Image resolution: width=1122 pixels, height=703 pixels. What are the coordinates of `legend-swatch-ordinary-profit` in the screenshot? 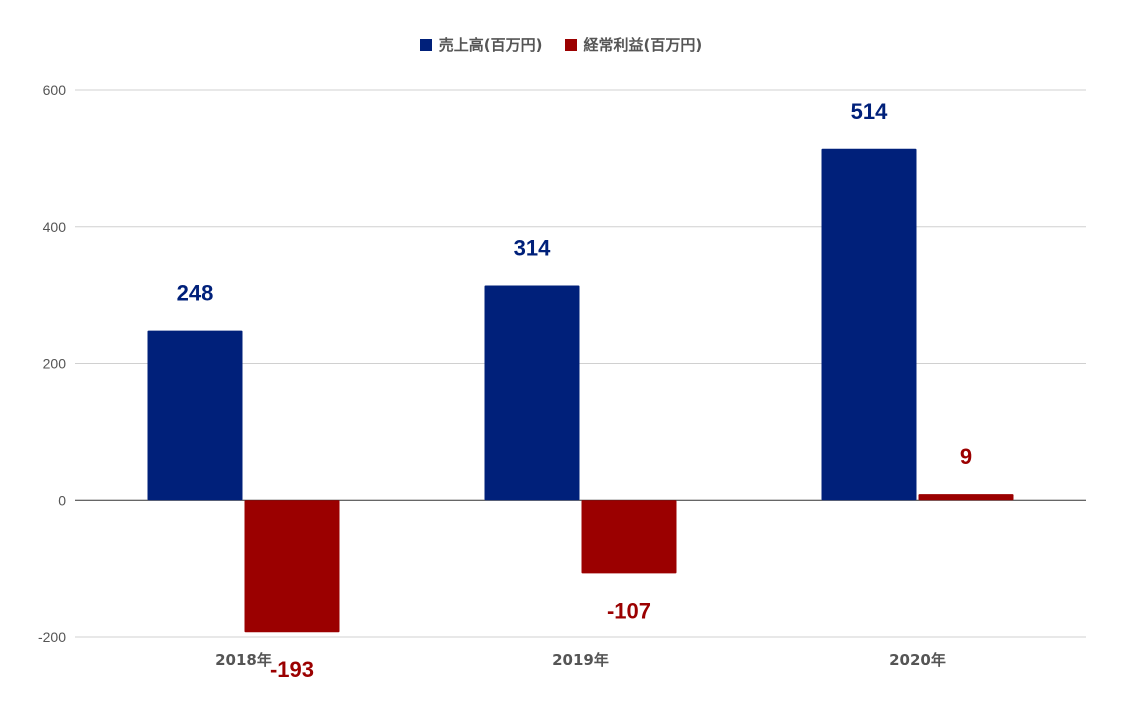 It's located at (570, 44).